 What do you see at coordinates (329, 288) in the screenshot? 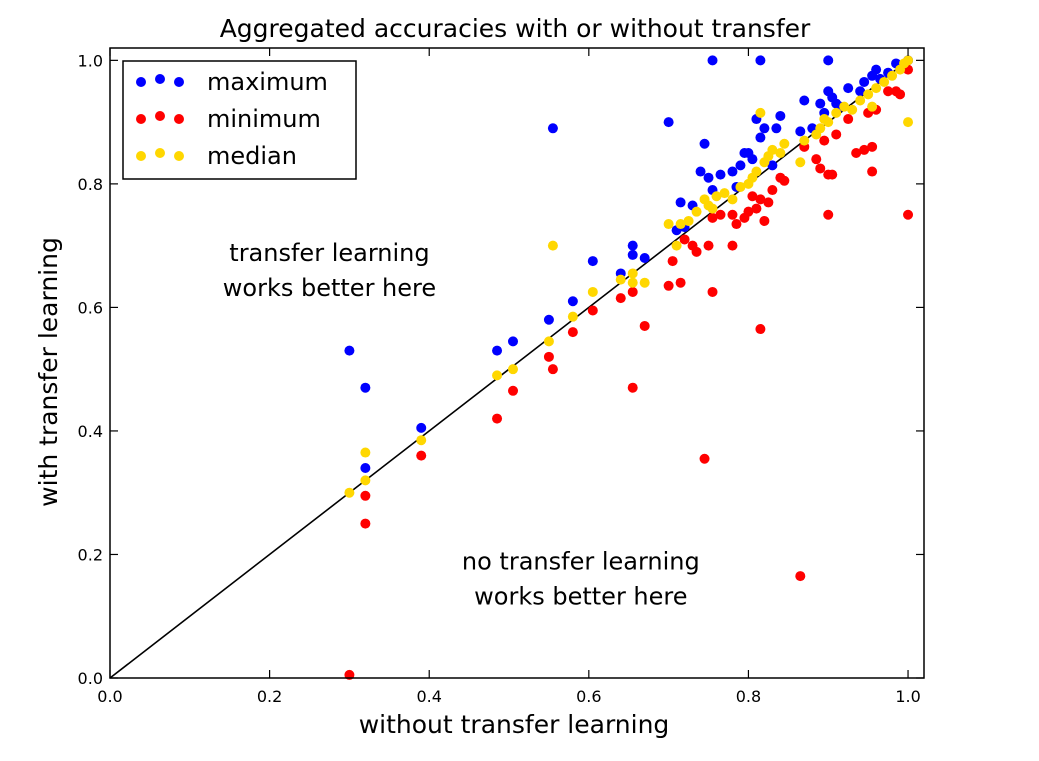
I see `annotation-0-line-1: works better here` at bounding box center [329, 288].